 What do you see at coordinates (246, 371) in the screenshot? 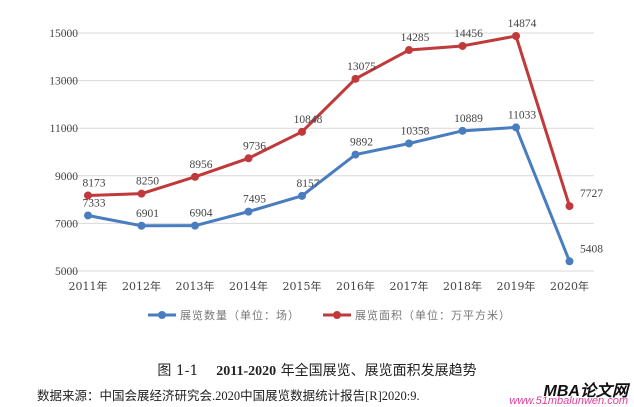
I see `caption-years: 2011-2020` at bounding box center [246, 371].